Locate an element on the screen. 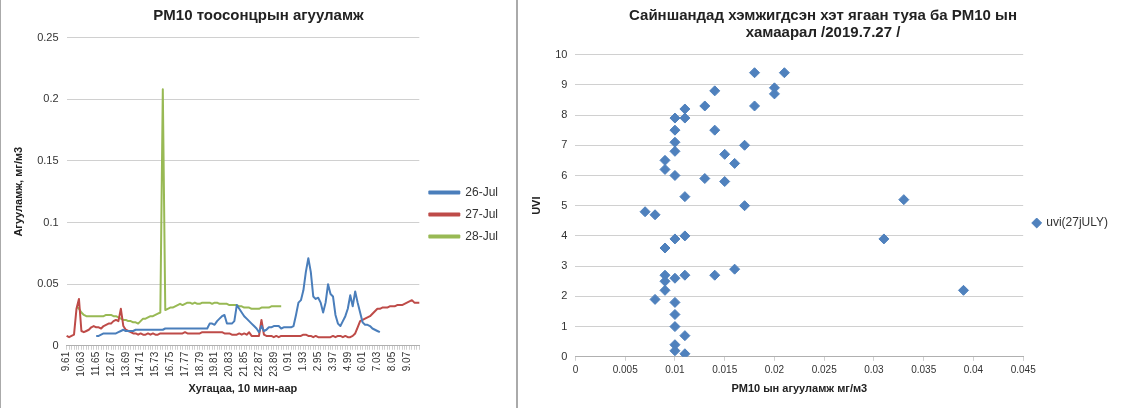  y-tick-label: 0.2 is located at coordinates (50, 98).